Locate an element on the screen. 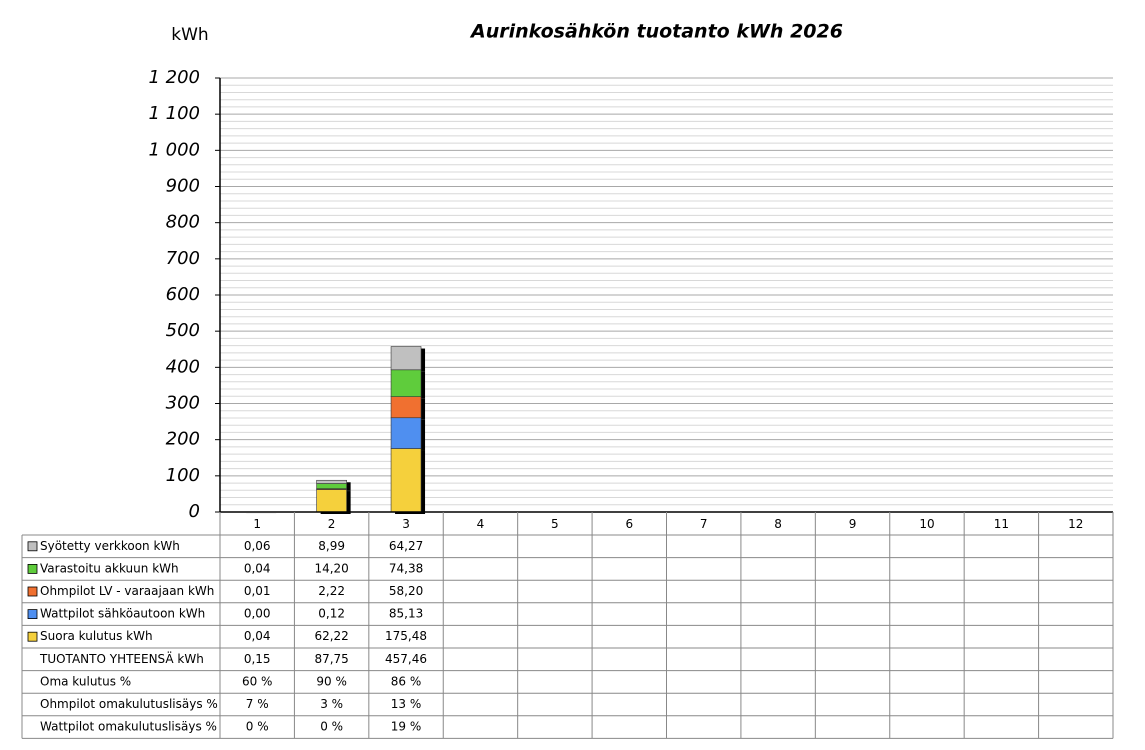 The image size is (1145, 750). y-tick-label: 100 is located at coordinates (183, 475).